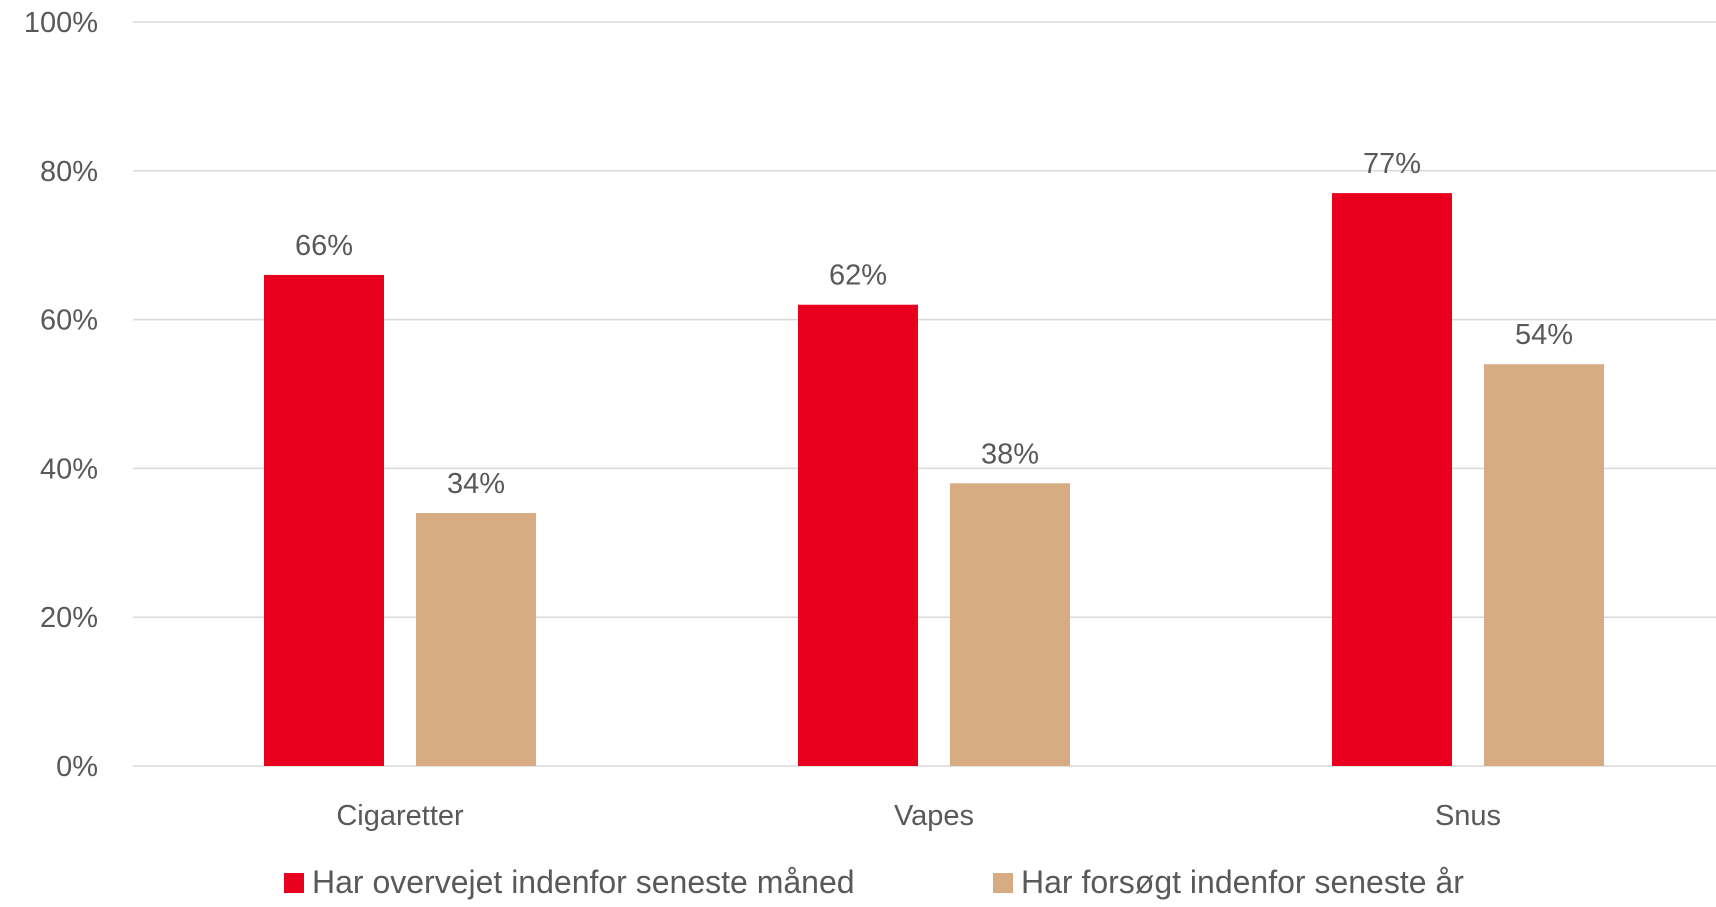 The width and height of the screenshot is (1716, 907). Describe the element at coordinates (69, 469) in the screenshot. I see `y-tick-label: 40%` at that location.